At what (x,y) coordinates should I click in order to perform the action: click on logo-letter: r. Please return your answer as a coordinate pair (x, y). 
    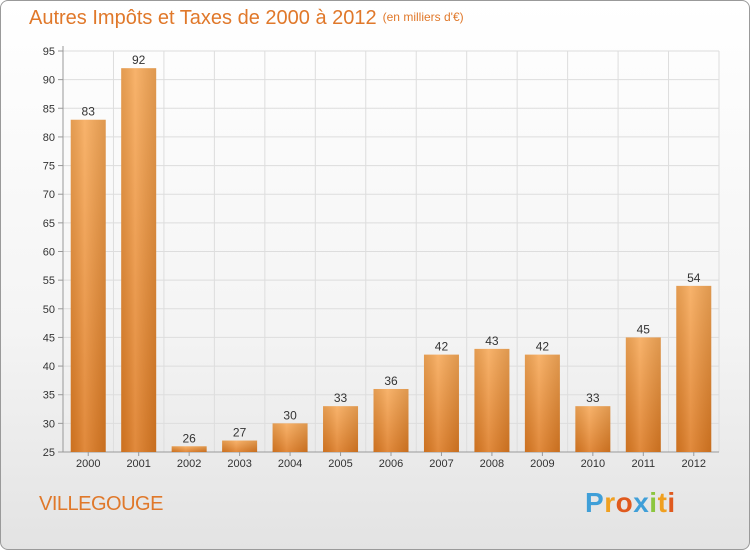
    Looking at the image, I should click on (610, 502).